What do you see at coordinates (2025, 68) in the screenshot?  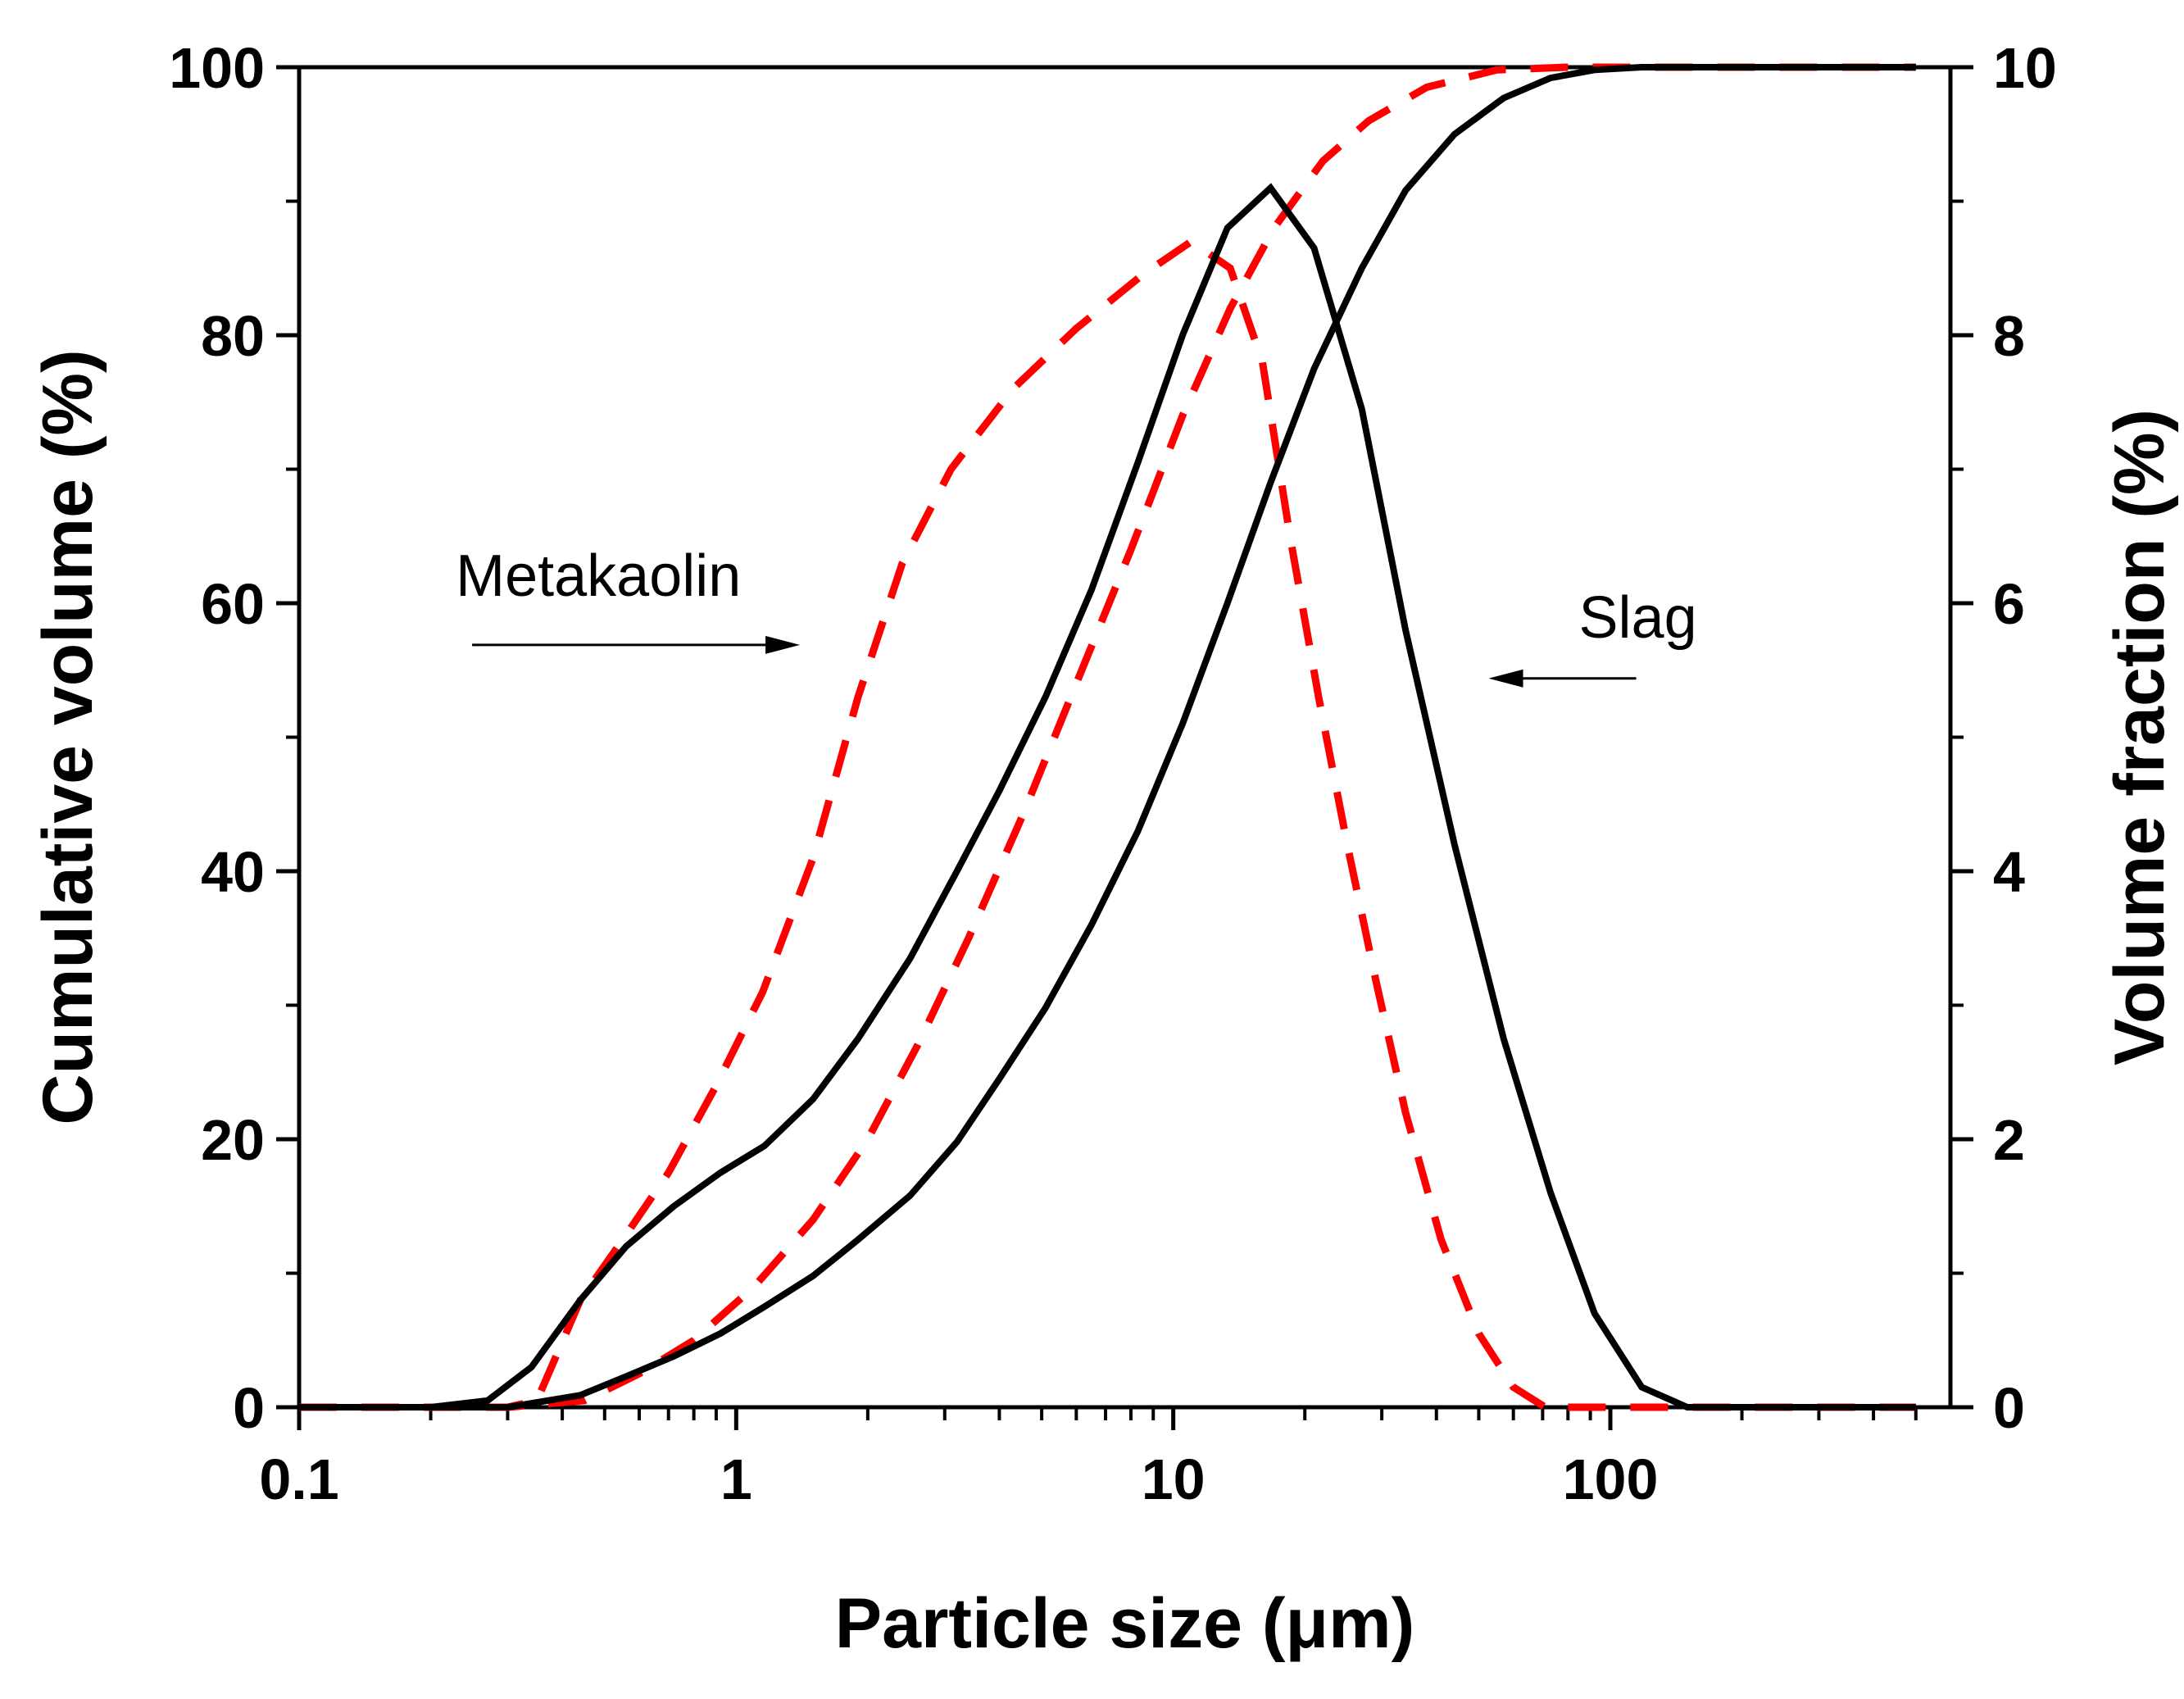 I see `y-right-tick-label: 10` at bounding box center [2025, 68].